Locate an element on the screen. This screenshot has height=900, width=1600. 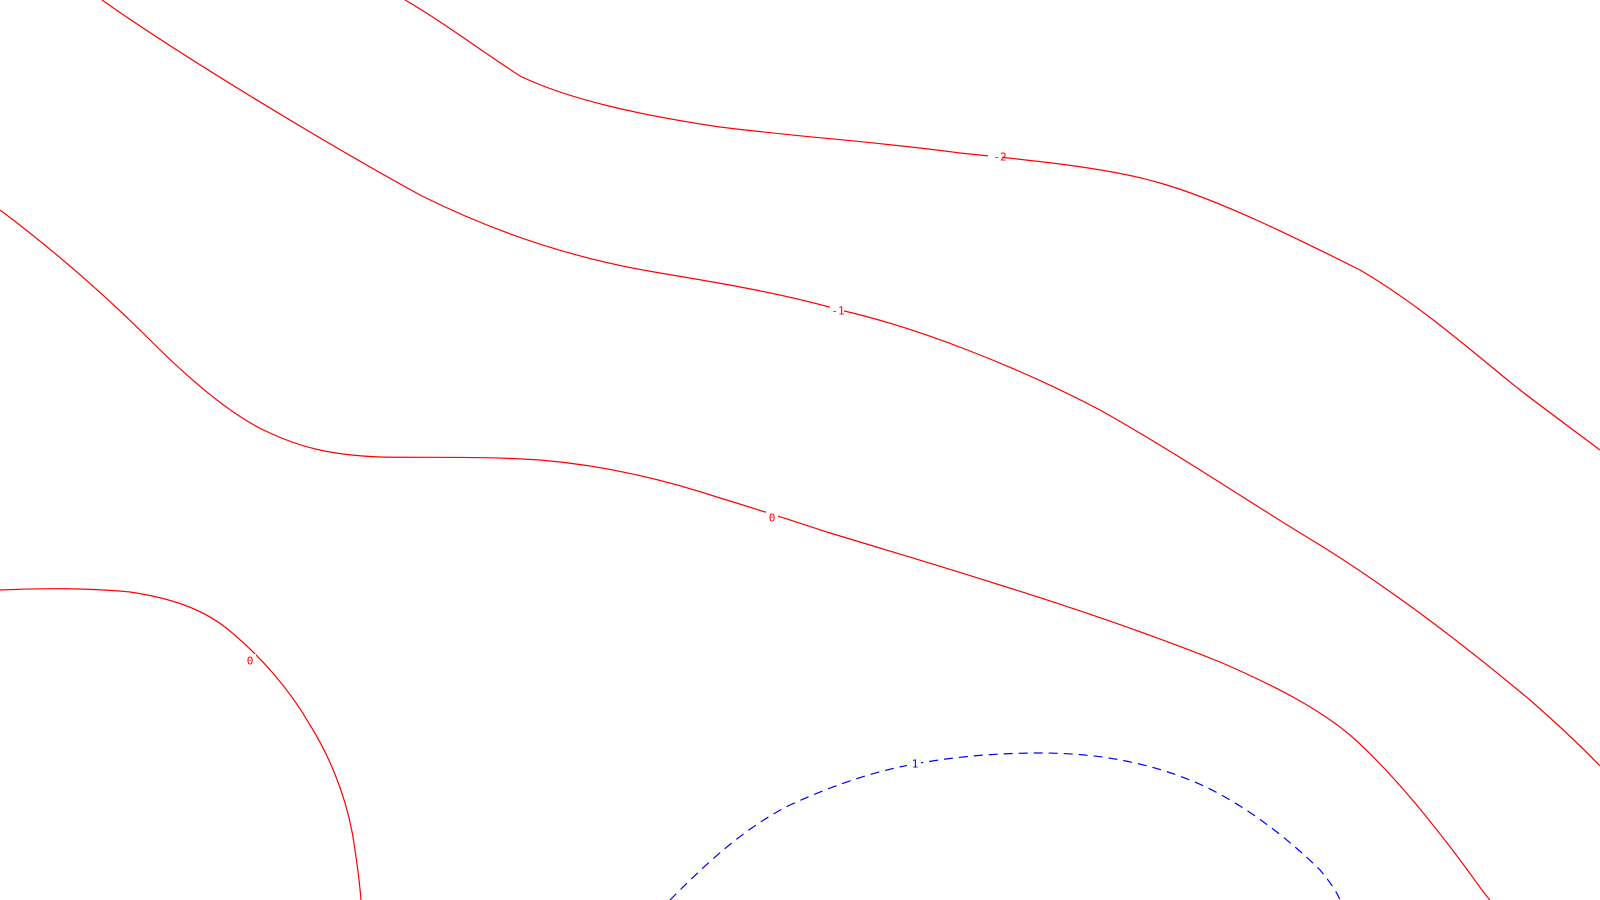
contour-label-1: 1 is located at coordinates (915, 764).